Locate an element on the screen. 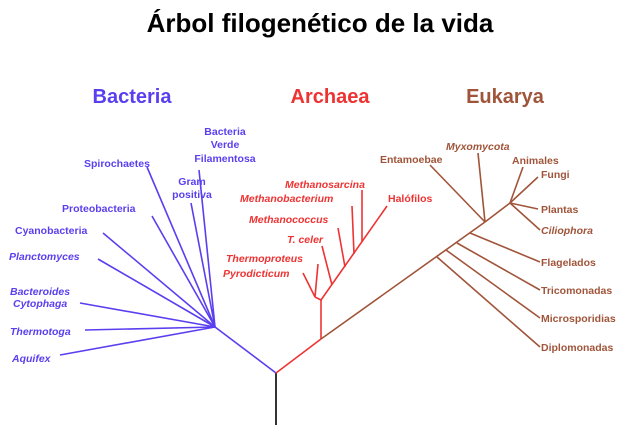 This screenshot has height=432, width=640. branch-animales is located at coordinates (516, 185).